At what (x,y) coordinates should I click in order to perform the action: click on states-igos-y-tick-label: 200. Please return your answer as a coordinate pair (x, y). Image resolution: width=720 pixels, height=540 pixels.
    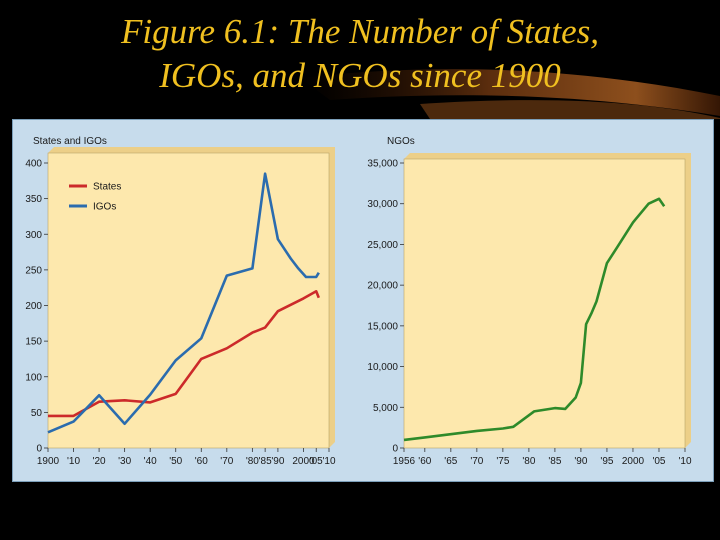
    Looking at the image, I should click on (33, 306).